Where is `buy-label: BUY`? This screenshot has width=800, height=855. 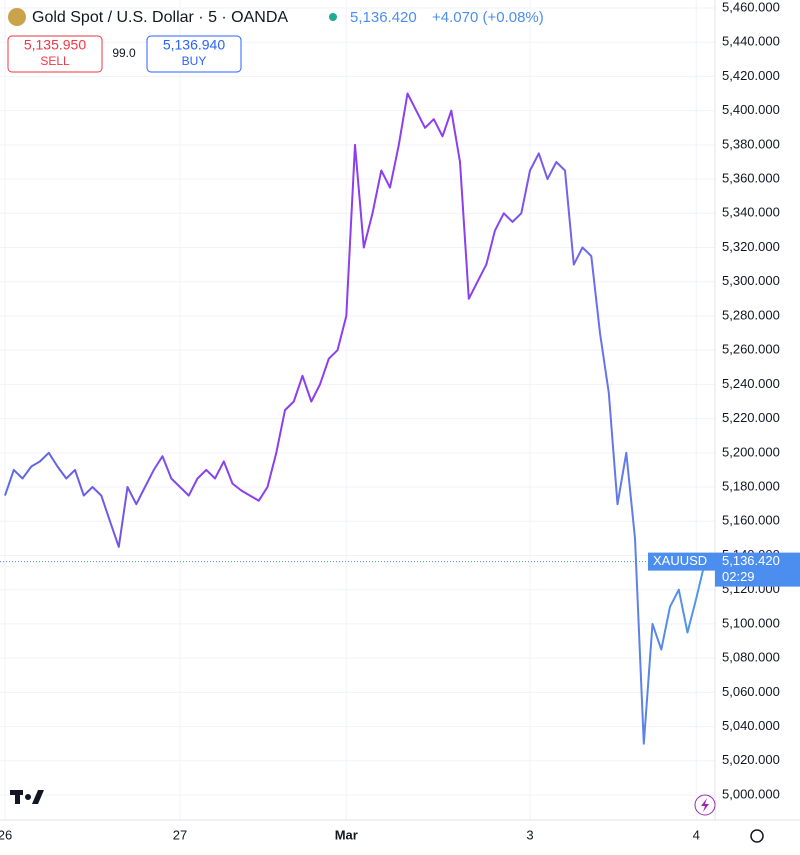
buy-label: BUY is located at coordinates (194, 61).